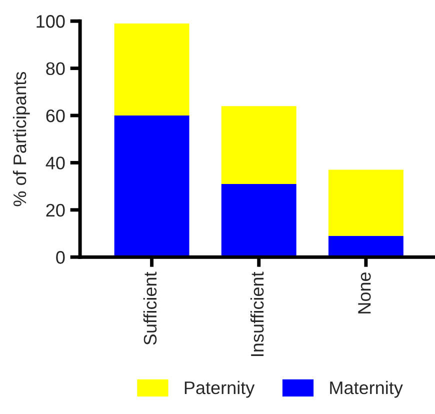 This screenshot has height=414, width=435. I want to click on legend-label: Paternity, so click(219, 389).